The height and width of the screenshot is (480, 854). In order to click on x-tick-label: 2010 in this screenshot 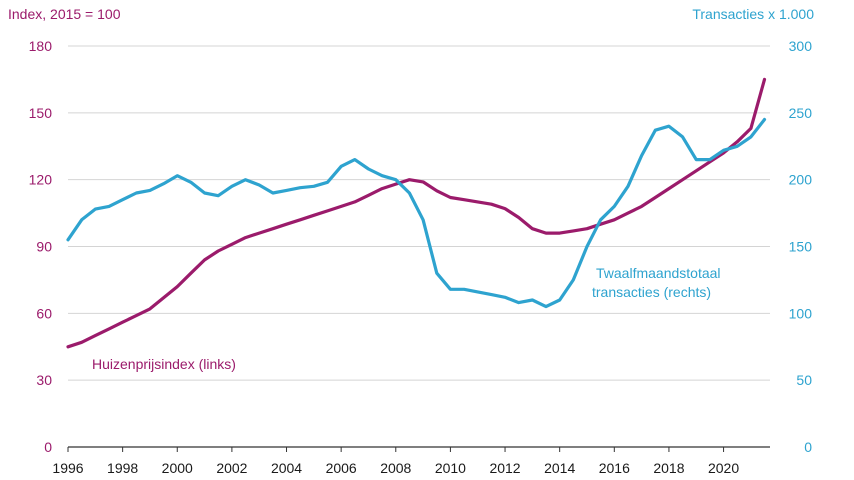, I will do `click(450, 468)`.